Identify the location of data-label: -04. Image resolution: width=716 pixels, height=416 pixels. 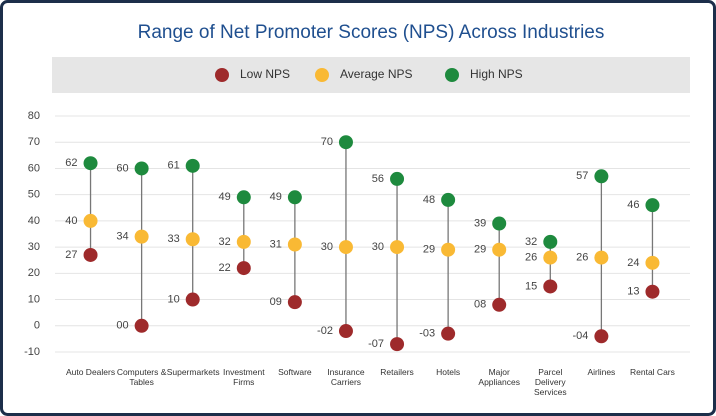
(580, 336).